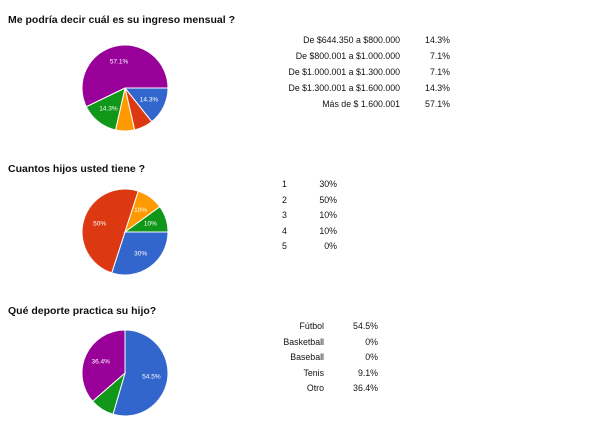 Image resolution: width=600 pixels, height=425 pixels. What do you see at coordinates (328, 184) in the screenshot?
I see `legend-value: 30%` at bounding box center [328, 184].